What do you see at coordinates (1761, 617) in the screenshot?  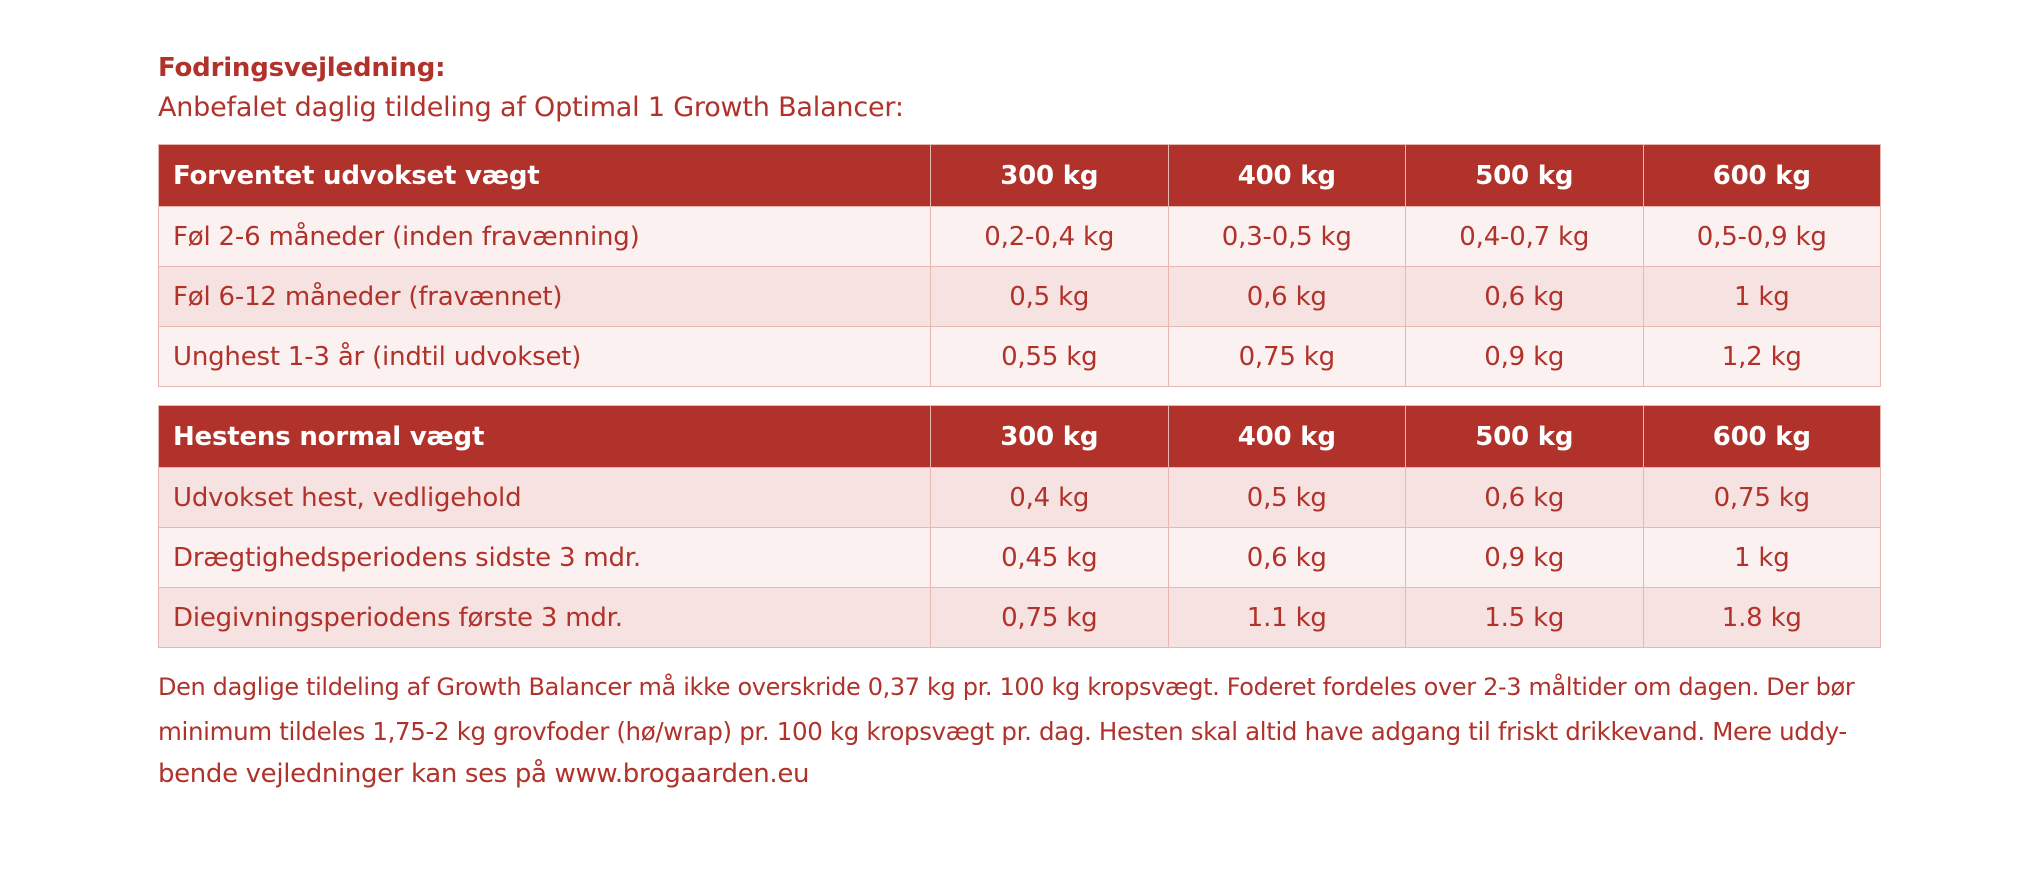 I see `table-cell: 1.8 kg` at bounding box center [1761, 617].